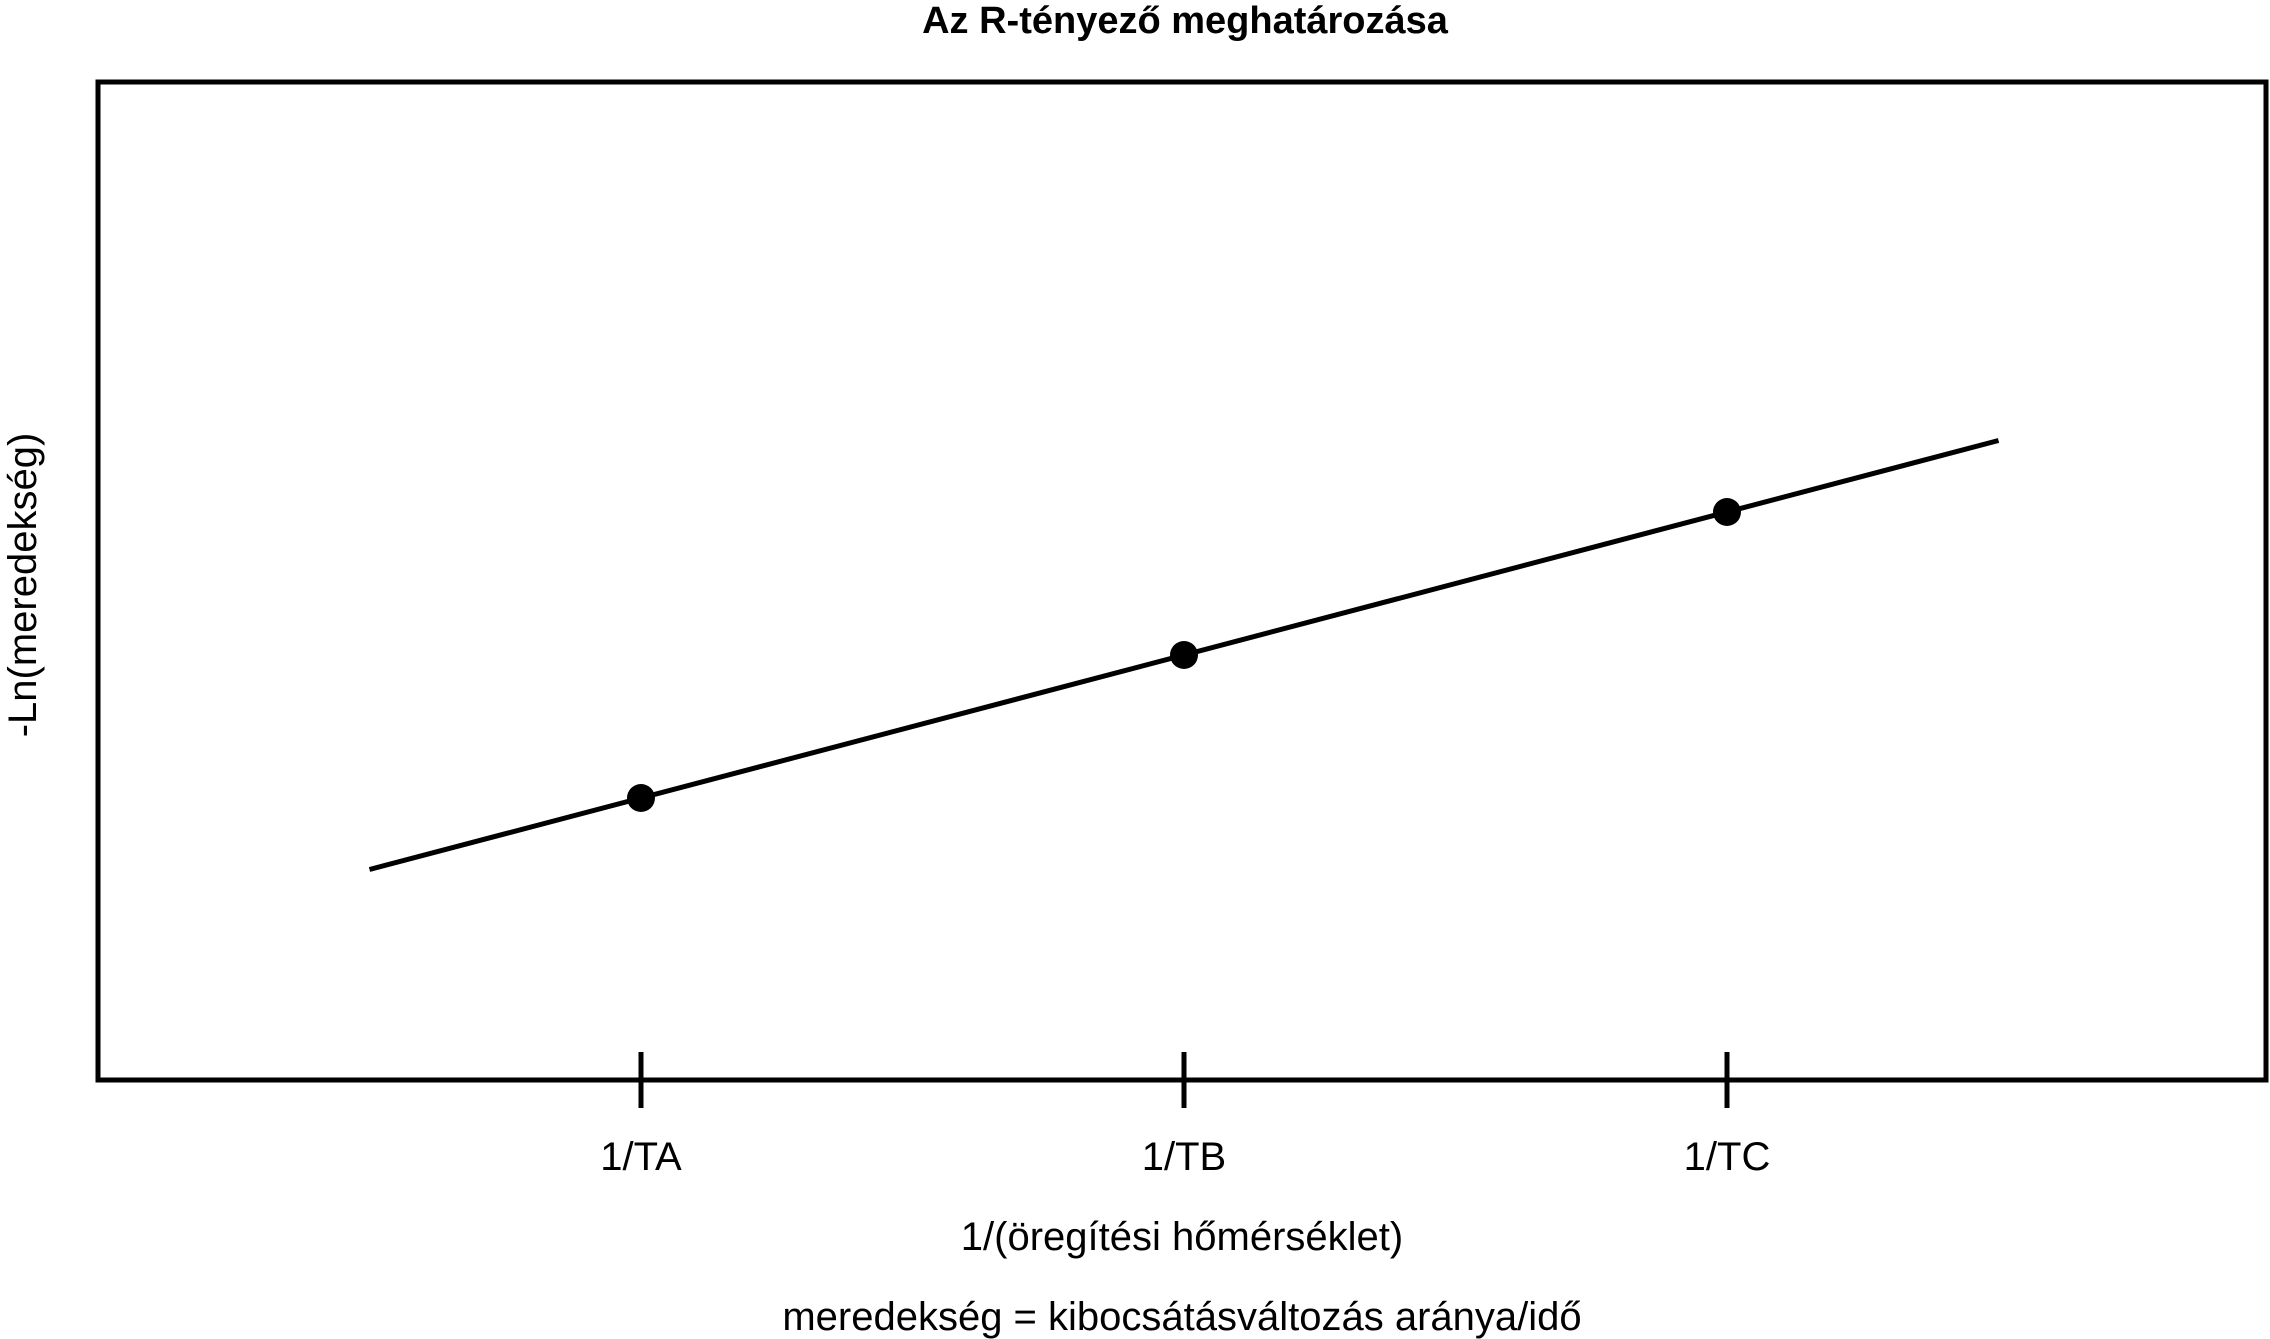 The width and height of the screenshot is (2270, 1339). I want to click on x-axis-tick-labels: 1/TA 1/TB 1/TC, so click(1185, 1157).